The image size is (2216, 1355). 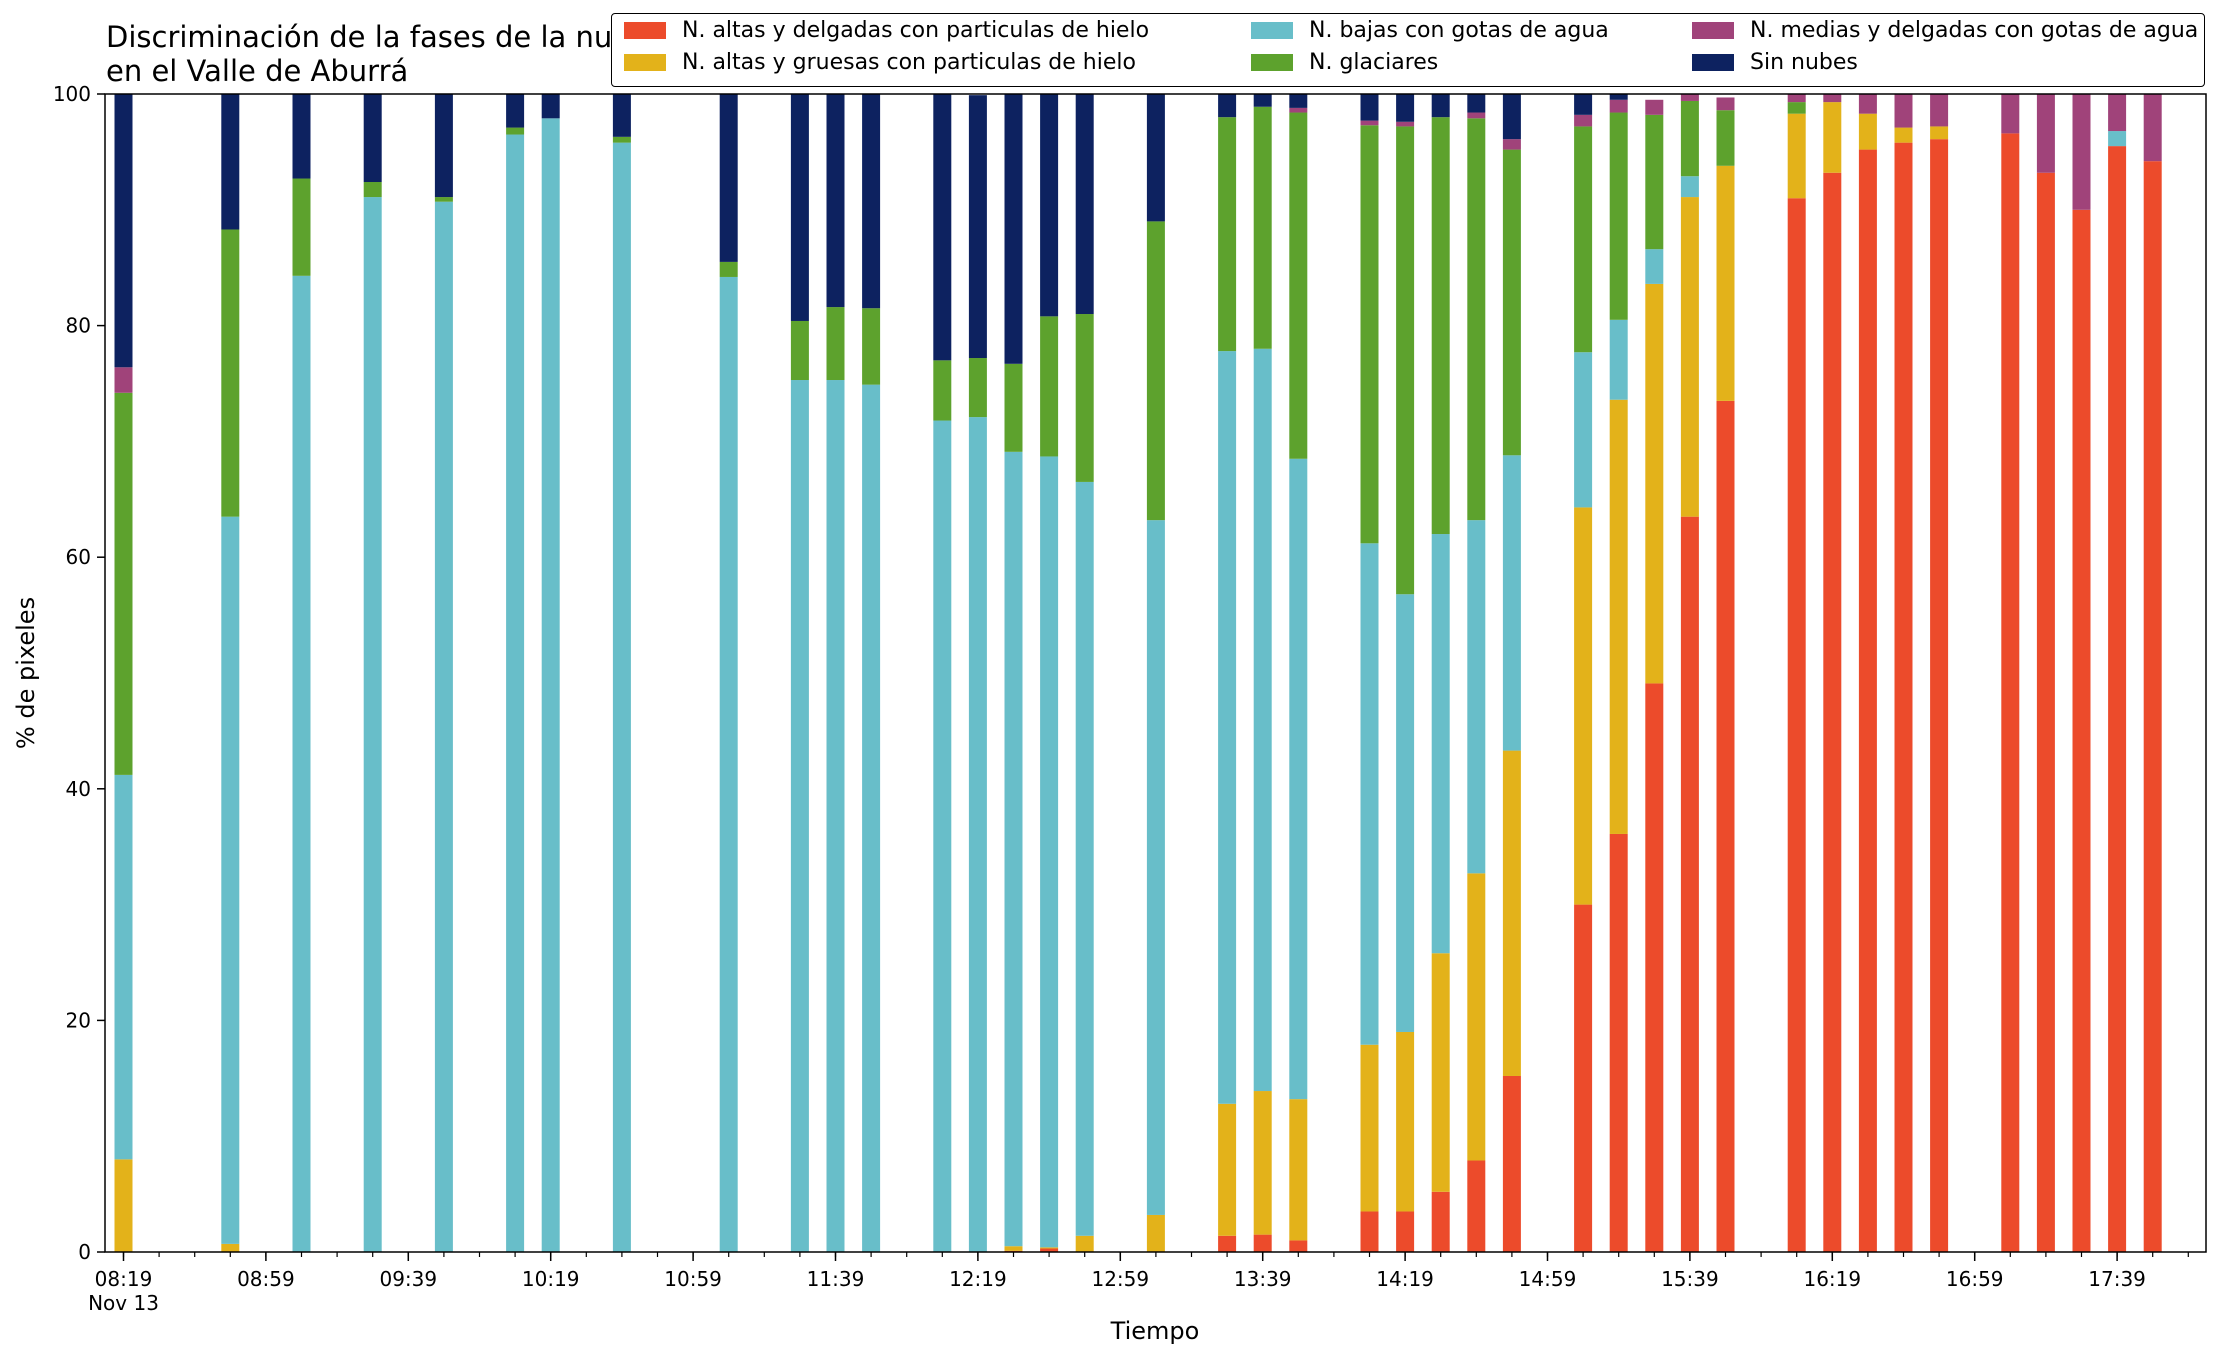 I want to click on y-tick-label: 60, so click(x=78, y=557).